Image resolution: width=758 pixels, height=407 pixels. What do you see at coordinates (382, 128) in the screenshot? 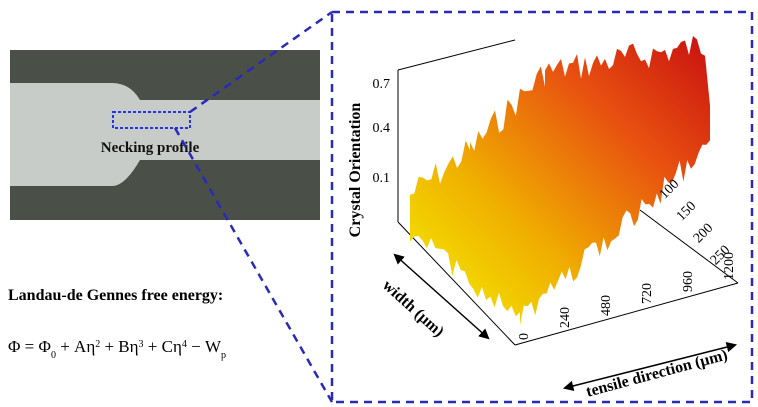
I see `tick-label: 0.4` at bounding box center [382, 128].